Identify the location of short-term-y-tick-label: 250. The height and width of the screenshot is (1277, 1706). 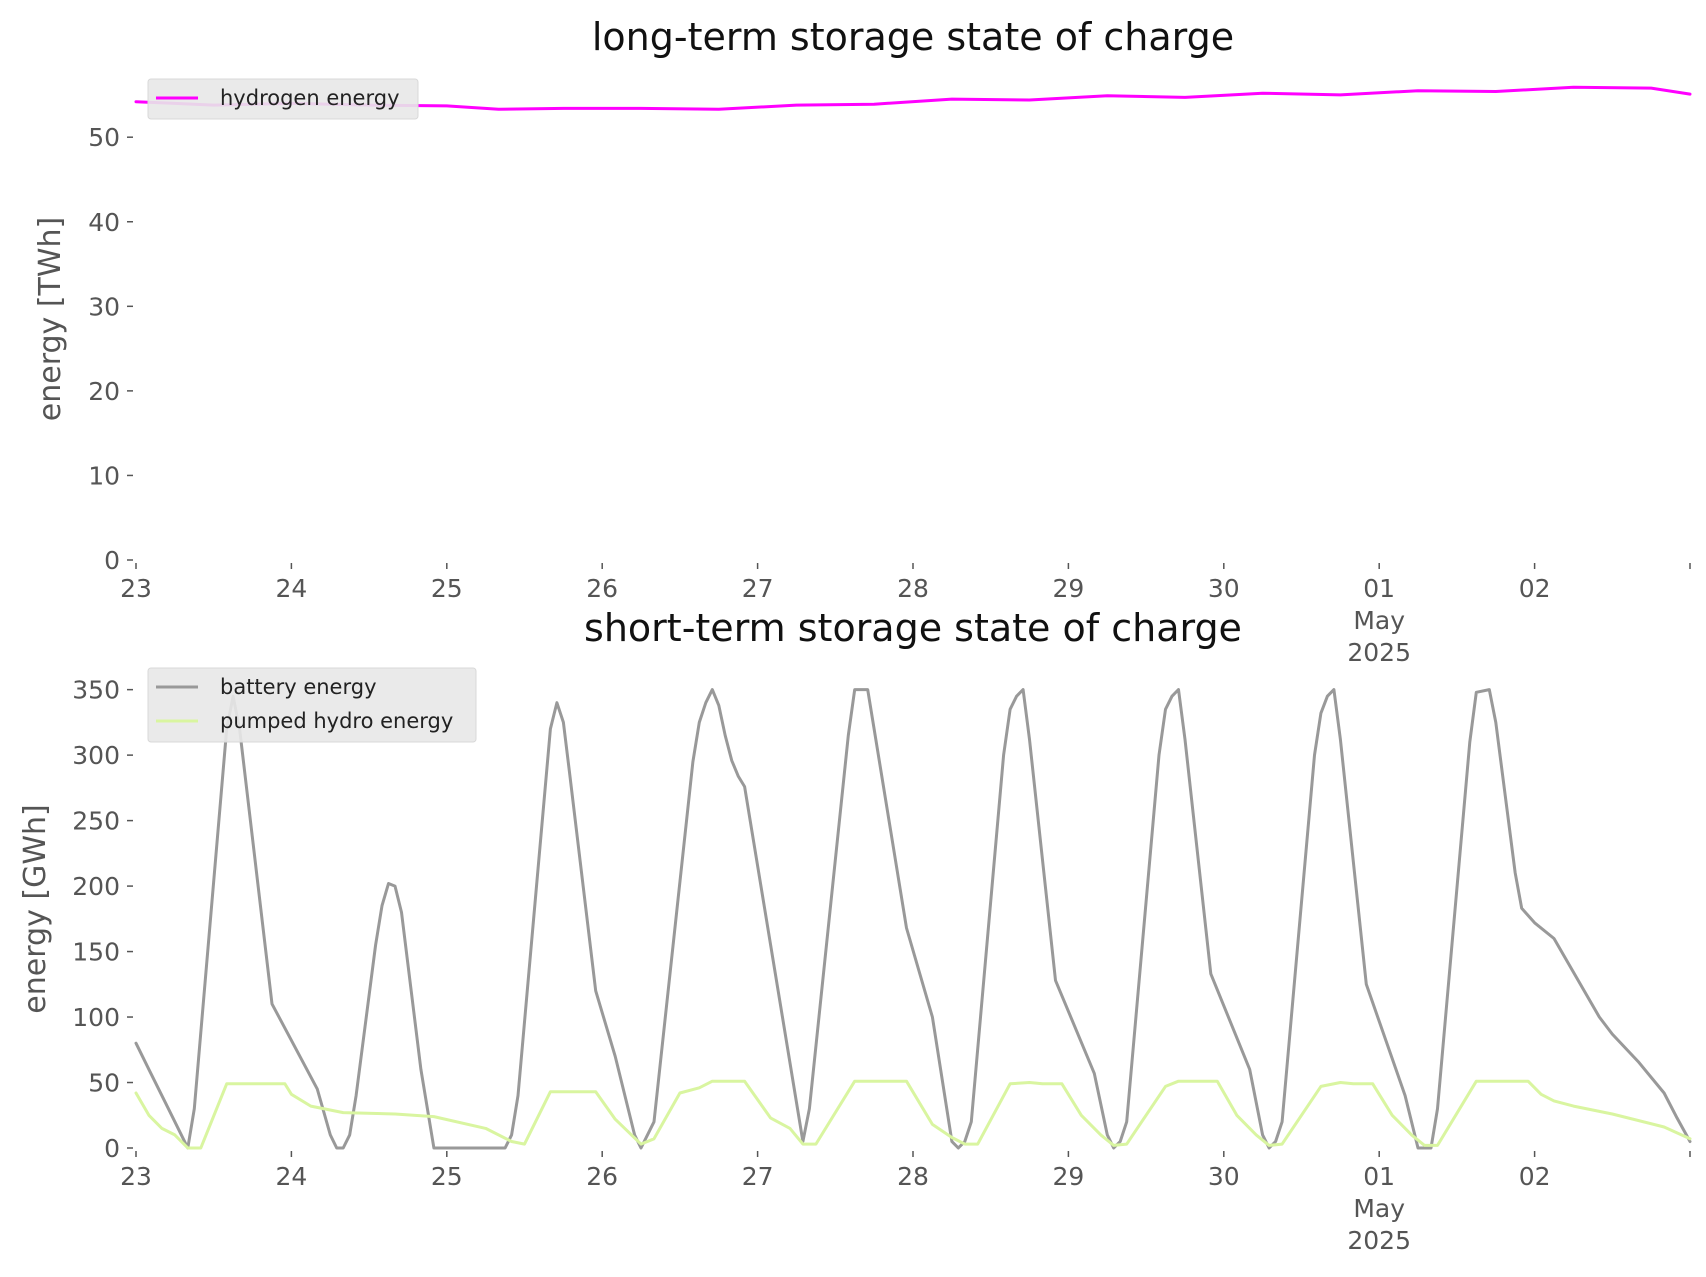
(96, 821).